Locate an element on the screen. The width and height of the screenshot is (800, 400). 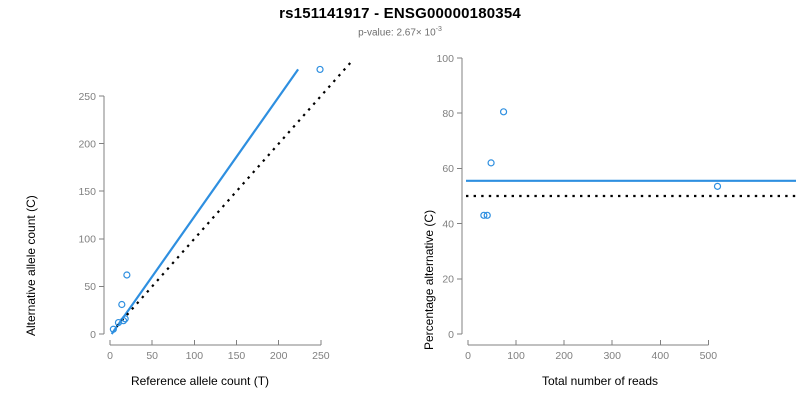
x-tick-label: 300 is located at coordinates (612, 356).